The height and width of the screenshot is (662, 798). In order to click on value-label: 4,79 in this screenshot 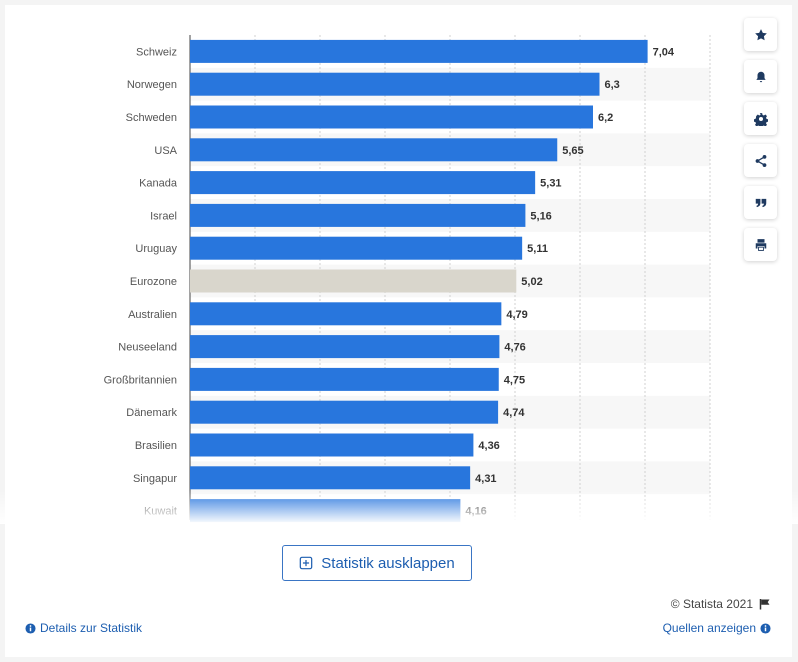, I will do `click(516, 315)`.